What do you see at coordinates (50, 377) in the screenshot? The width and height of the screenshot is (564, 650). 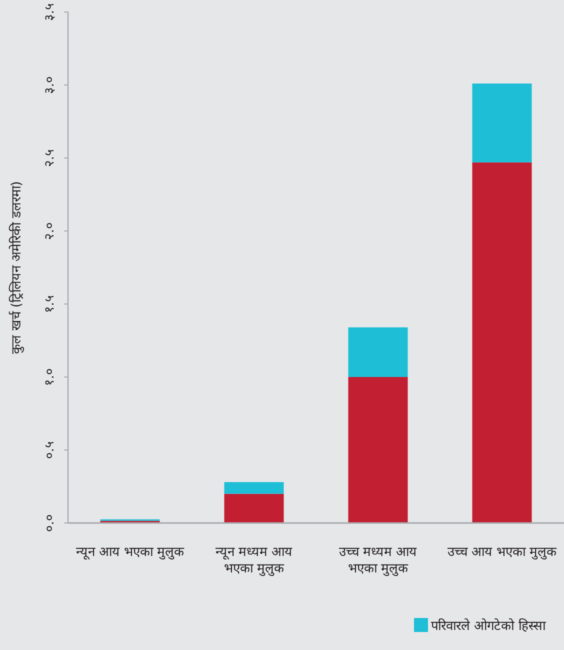 I see `y-tick-label: १.०` at bounding box center [50, 377].